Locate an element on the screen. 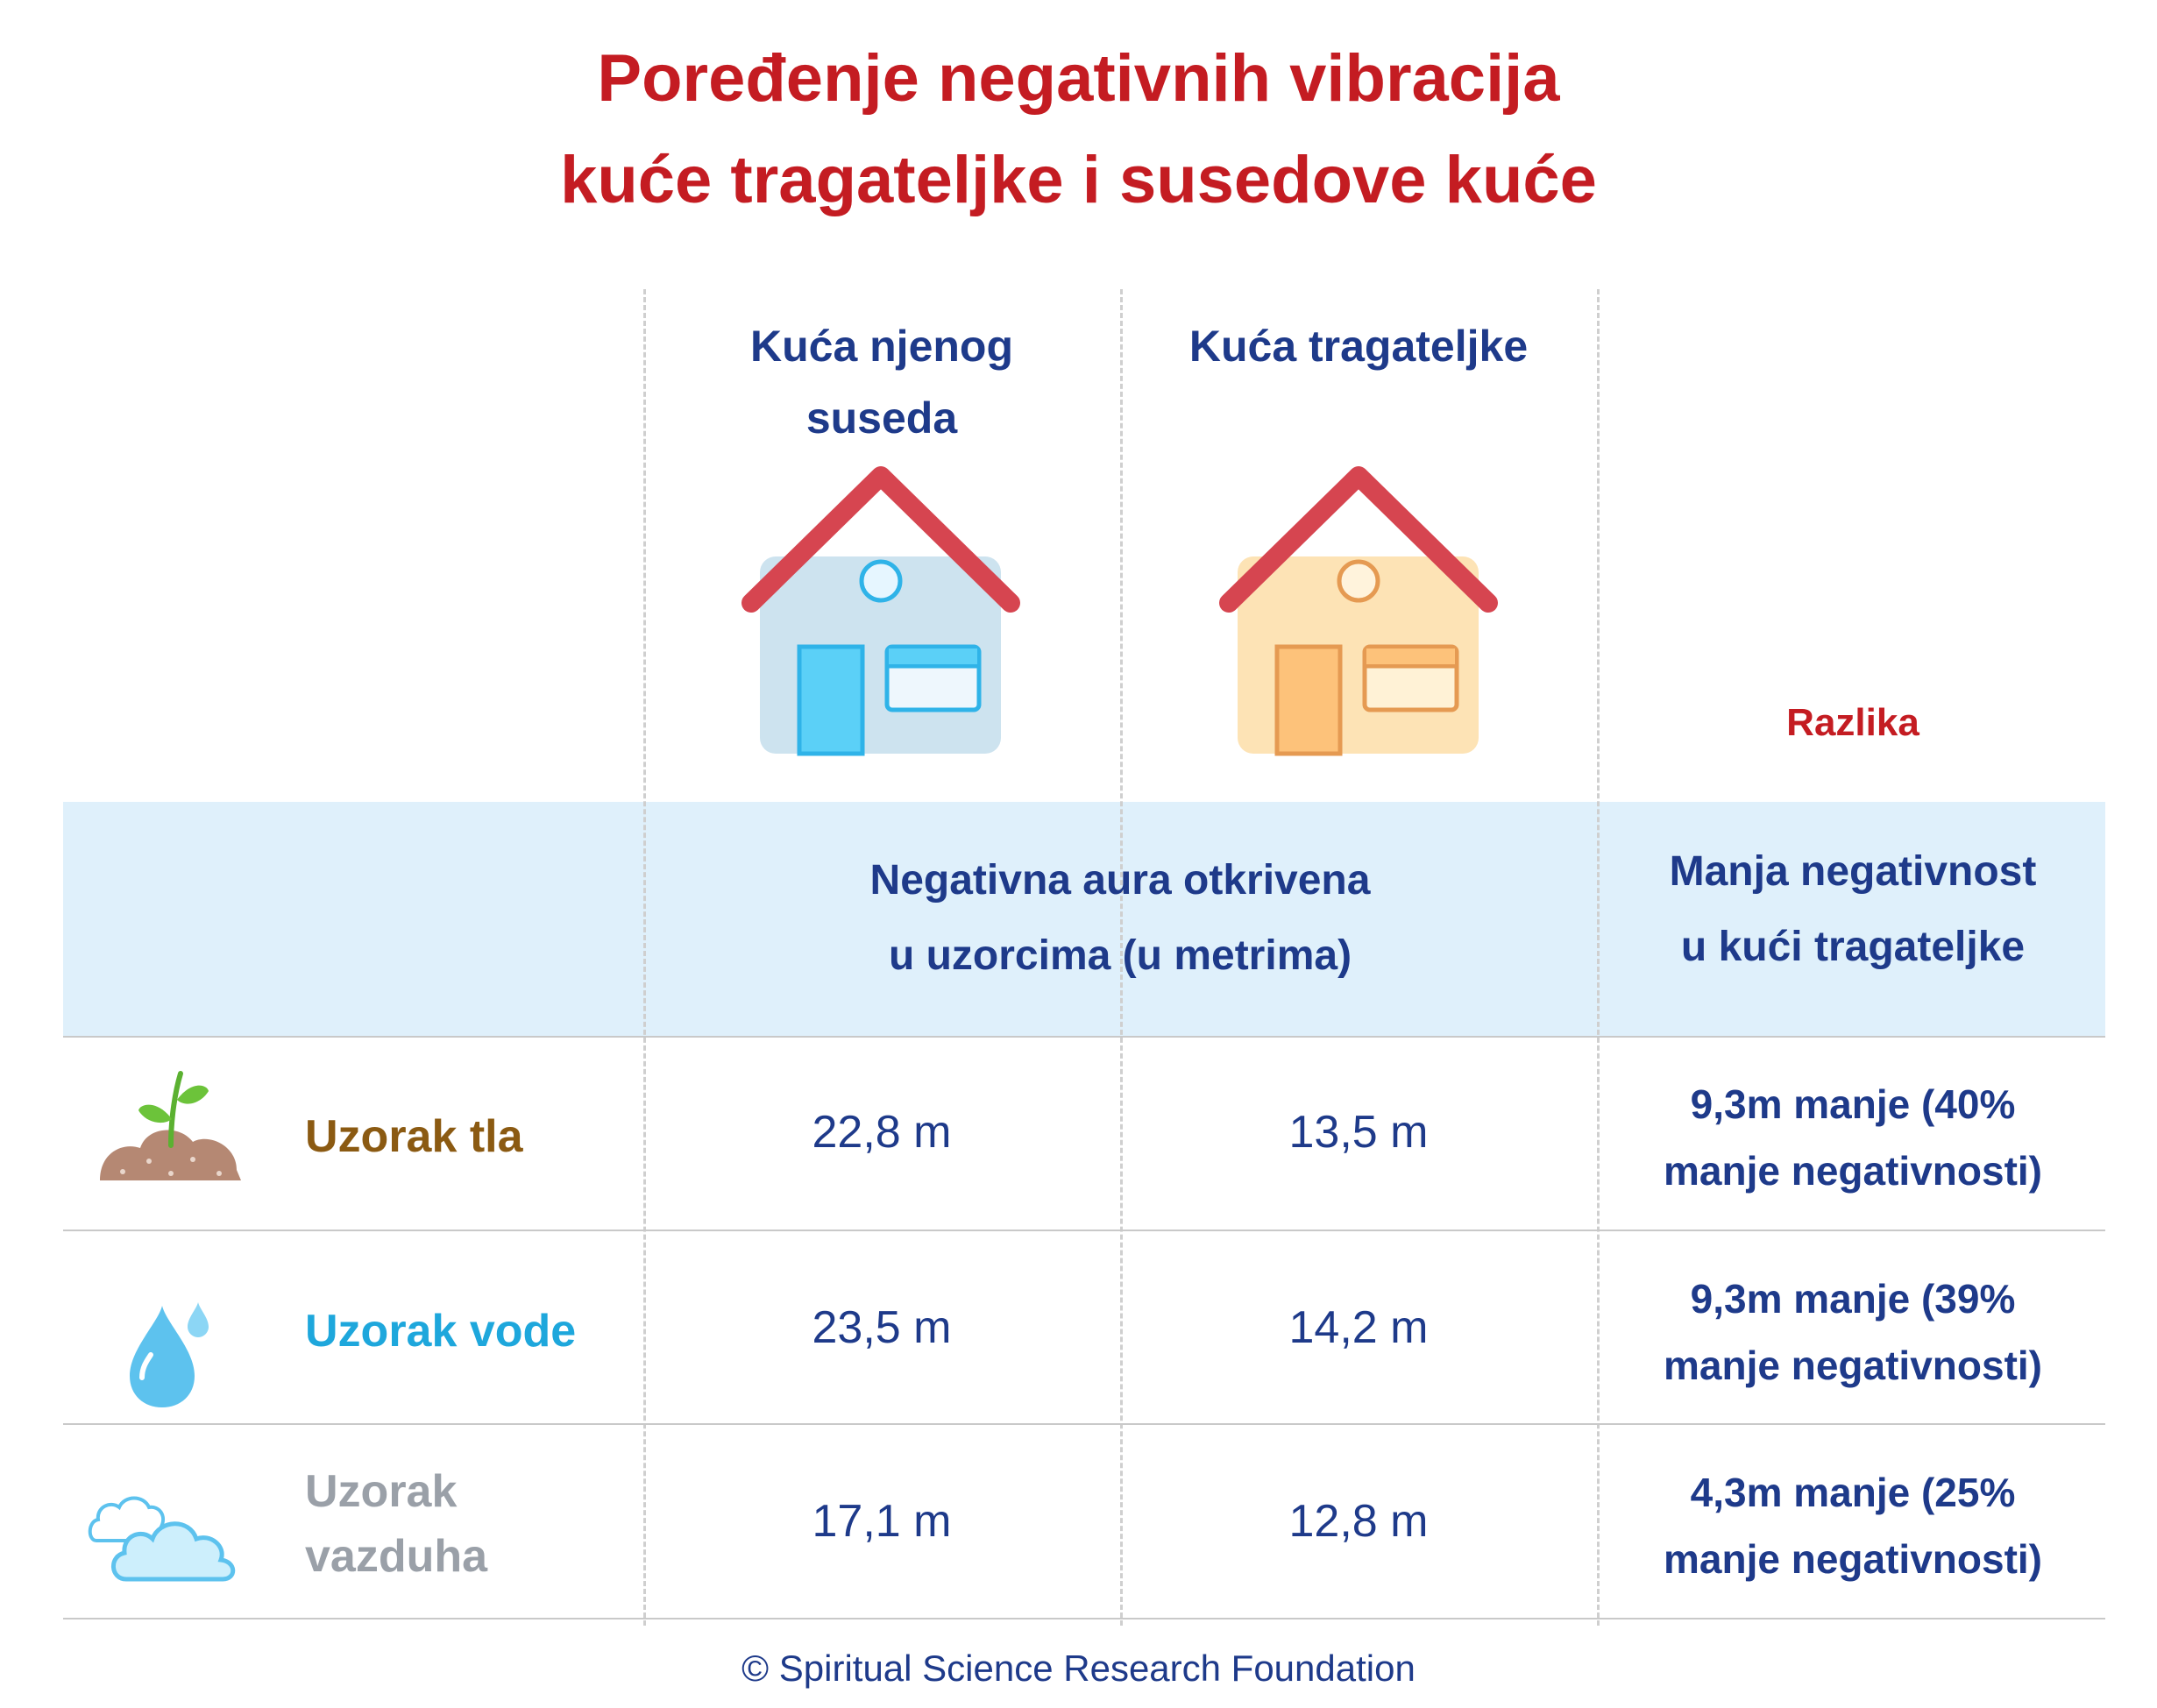 The height and width of the screenshot is (1708, 2157). row-label-water-line-1: Uzorak vode is located at coordinates (441, 1331).